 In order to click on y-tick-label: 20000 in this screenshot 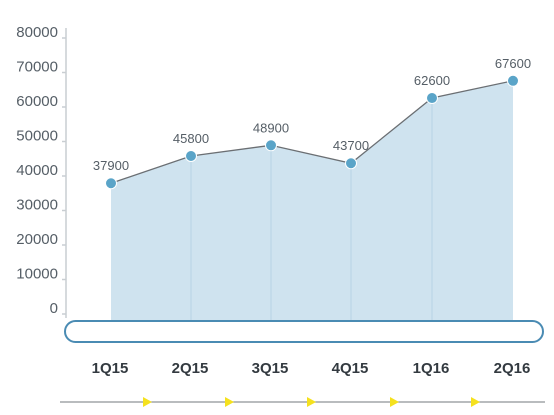, I will do `click(37, 239)`.